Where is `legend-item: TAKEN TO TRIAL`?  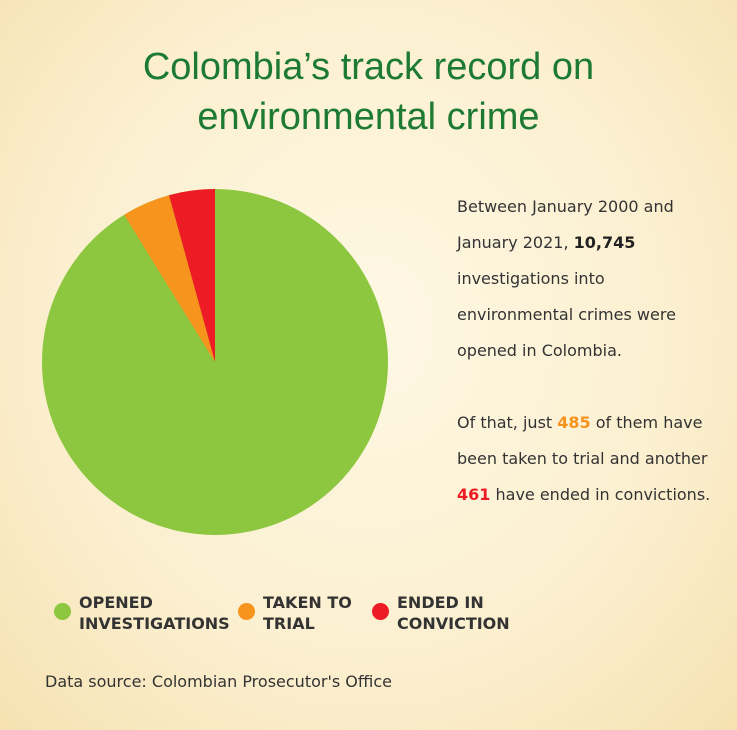
legend-item: TAKEN TO TRIAL is located at coordinates (295, 613).